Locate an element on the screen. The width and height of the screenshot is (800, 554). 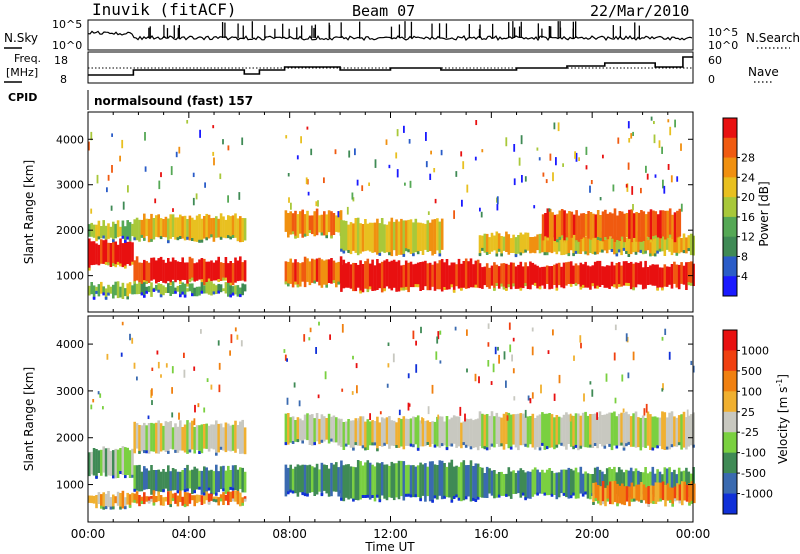
colorbar-tick-label: -100 is located at coordinates (753, 453).